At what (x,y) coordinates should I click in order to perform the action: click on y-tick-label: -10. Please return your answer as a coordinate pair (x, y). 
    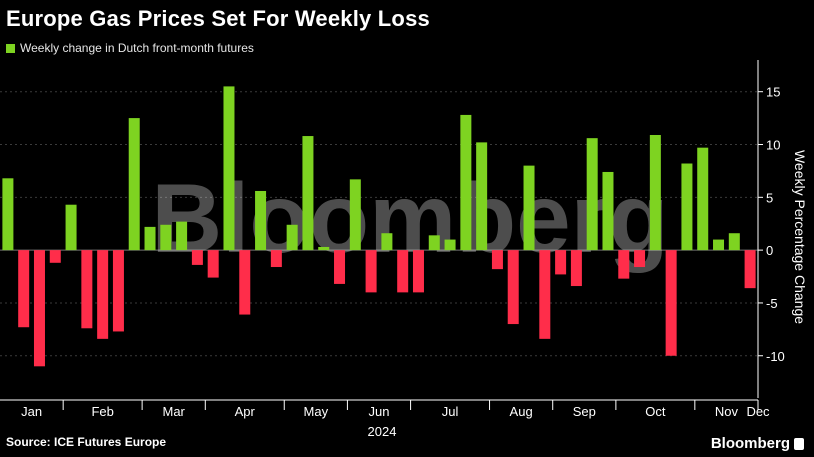
    Looking at the image, I should click on (775, 356).